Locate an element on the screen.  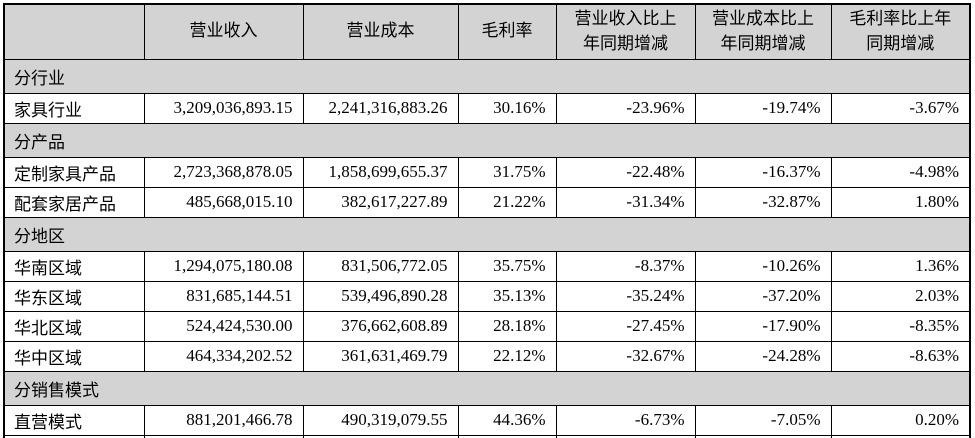
cell-cost: 2,241,316,883.26 is located at coordinates (380, 108).